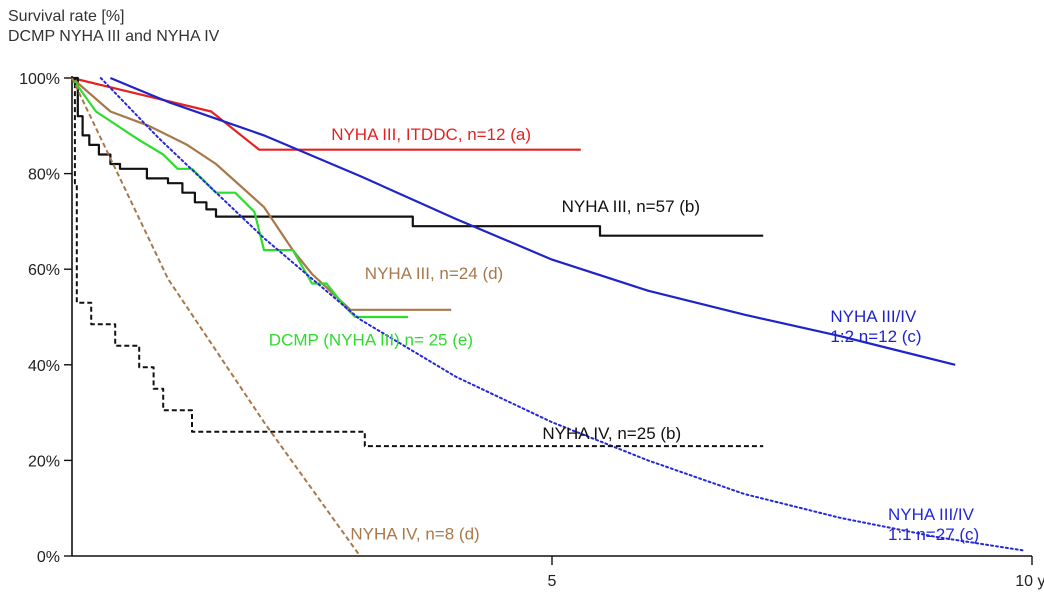 The image size is (1044, 593). I want to click on x-tick-label: 10 y., so click(1029, 581).